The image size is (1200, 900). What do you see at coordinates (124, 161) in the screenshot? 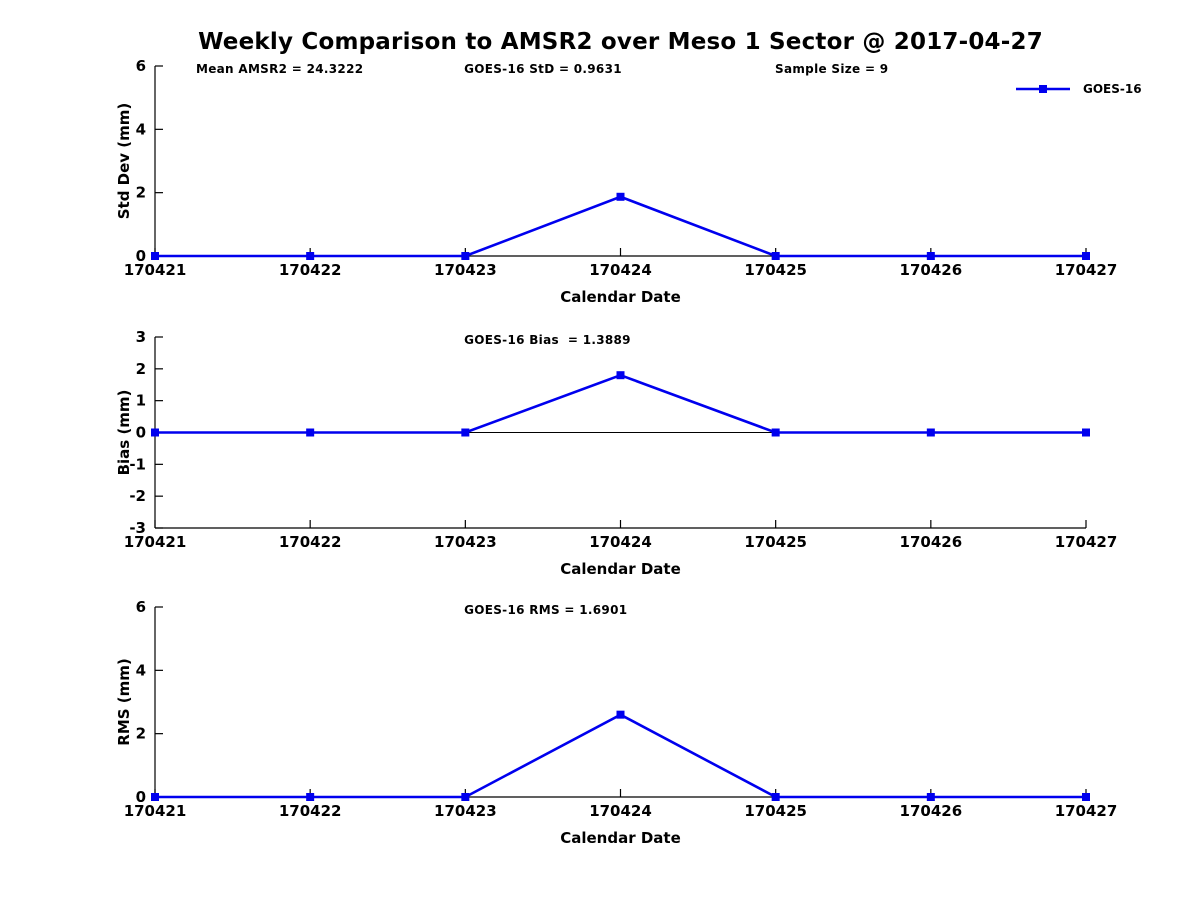
I see `y-axis-label: Std Dev (mm)` at bounding box center [124, 161].